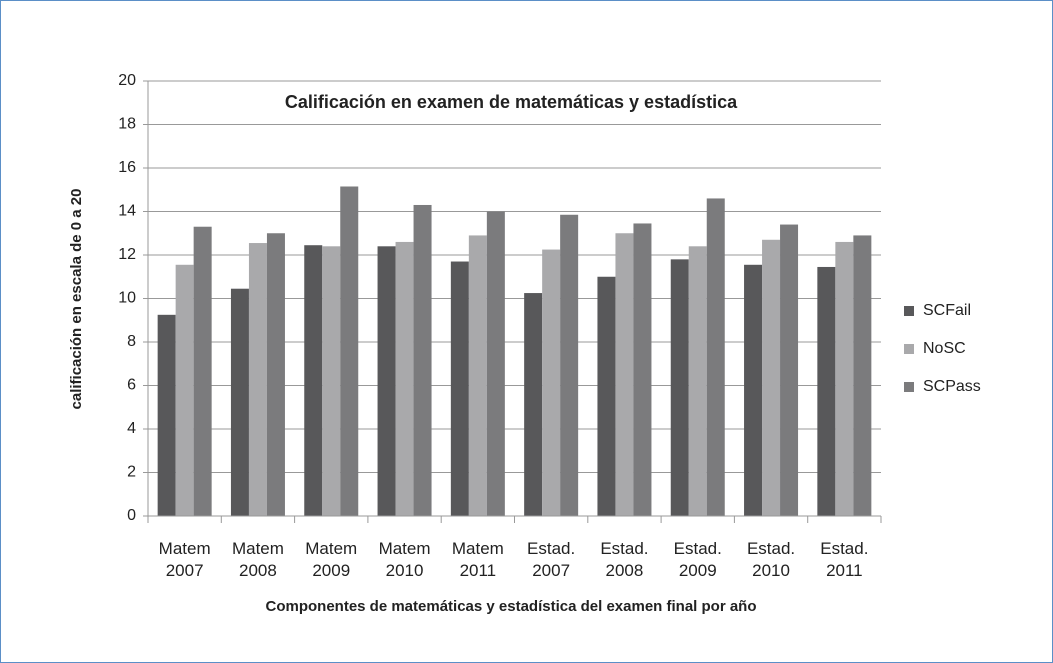 Image resolution: width=1053 pixels, height=663 pixels. What do you see at coordinates (131, 341) in the screenshot?
I see `y-tick-label: 8` at bounding box center [131, 341].